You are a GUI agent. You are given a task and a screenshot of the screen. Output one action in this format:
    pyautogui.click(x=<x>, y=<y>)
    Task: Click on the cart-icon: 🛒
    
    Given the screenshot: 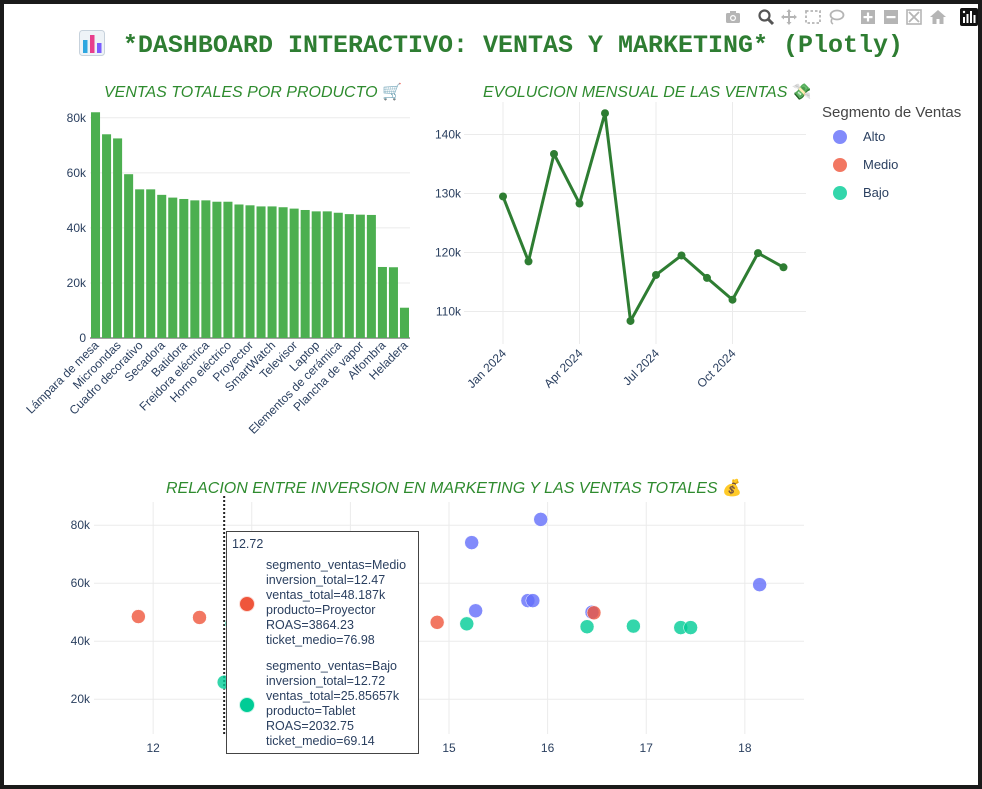 What is the action you would take?
    pyautogui.click(x=391, y=92)
    